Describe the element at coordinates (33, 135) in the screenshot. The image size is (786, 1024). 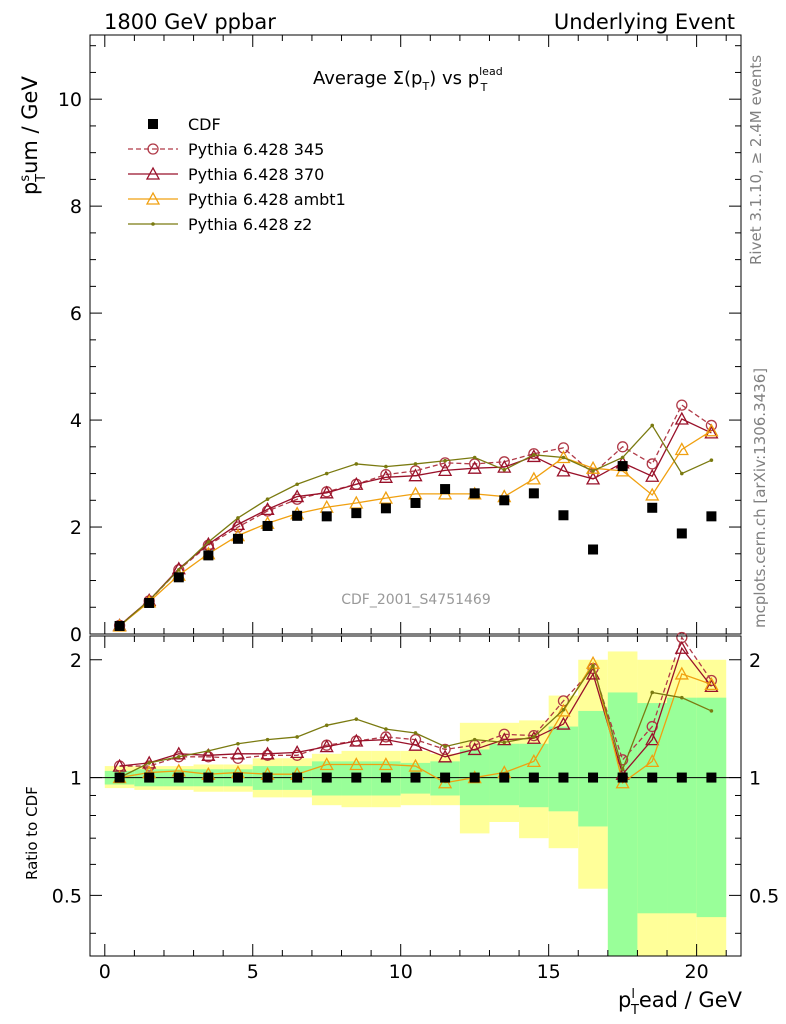
I see `main-ylabel: psTum / GeV` at that location.